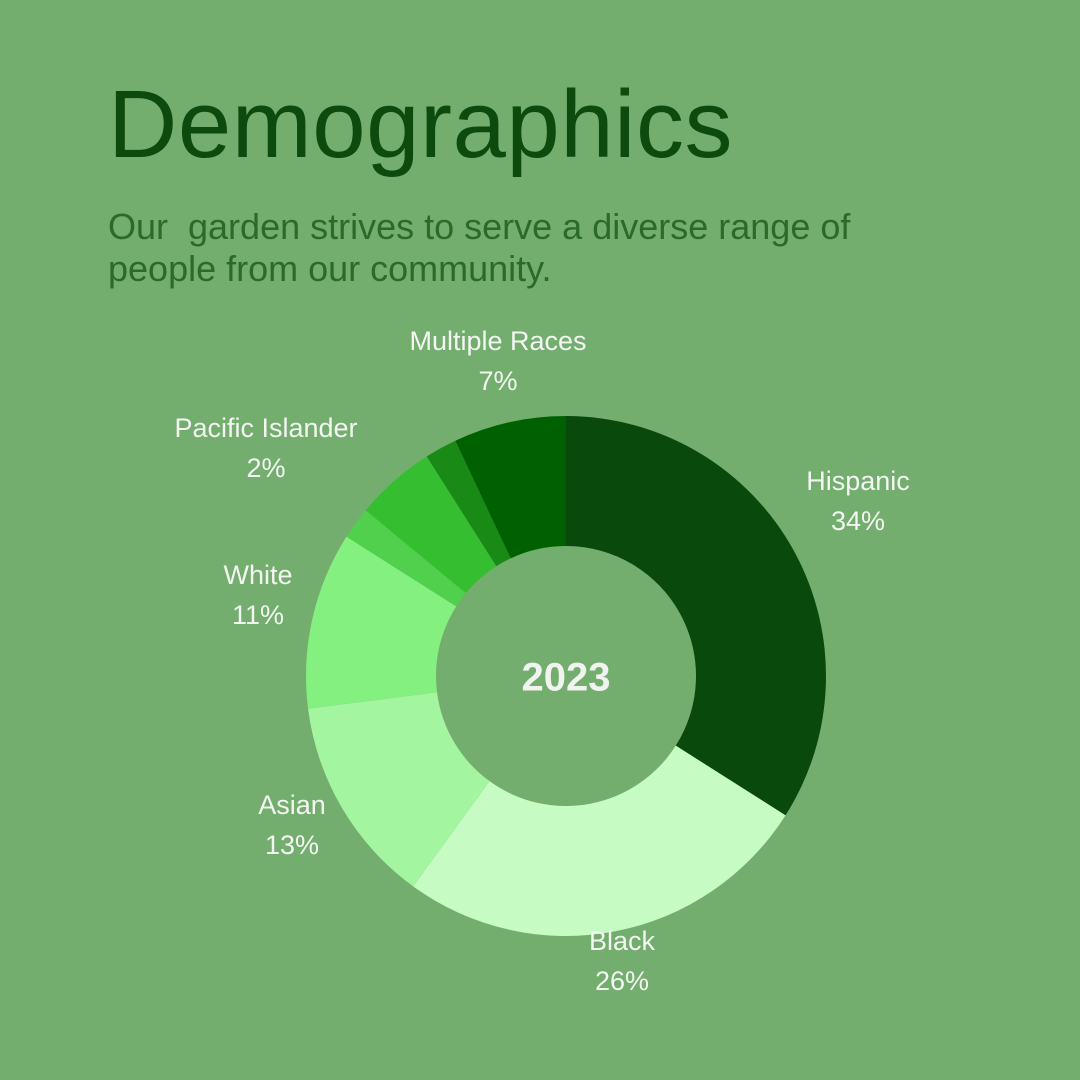  What do you see at coordinates (599, 840) in the screenshot?
I see `slice-black` at bounding box center [599, 840].